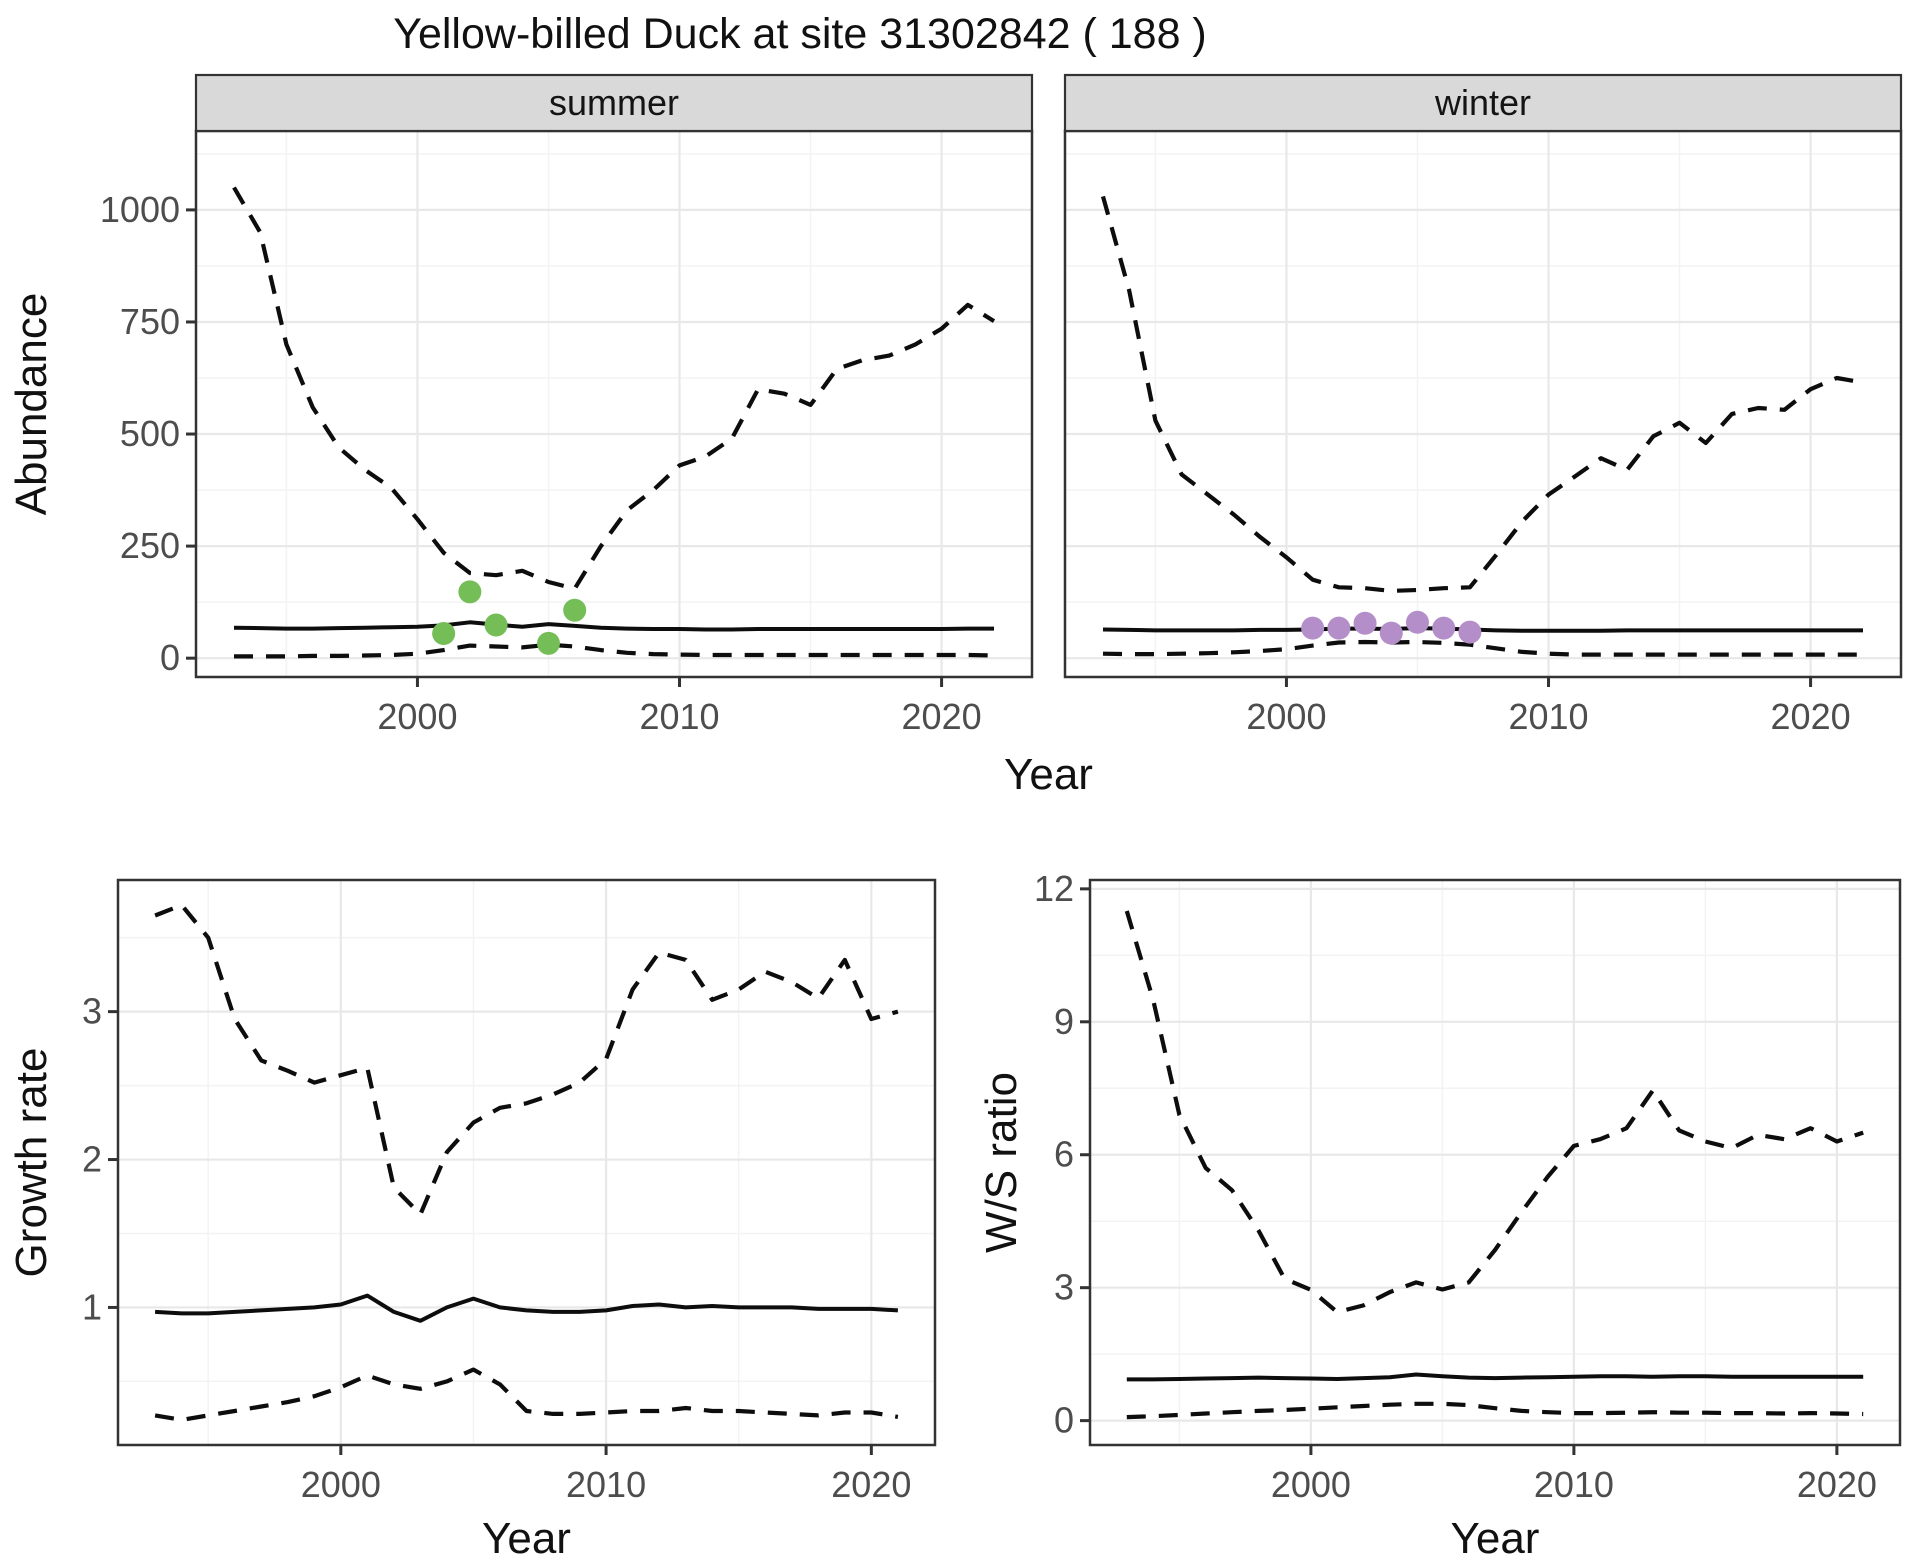  I want to click on y-axis-title-growth-rate: Growth rate, so click(31, 1163).